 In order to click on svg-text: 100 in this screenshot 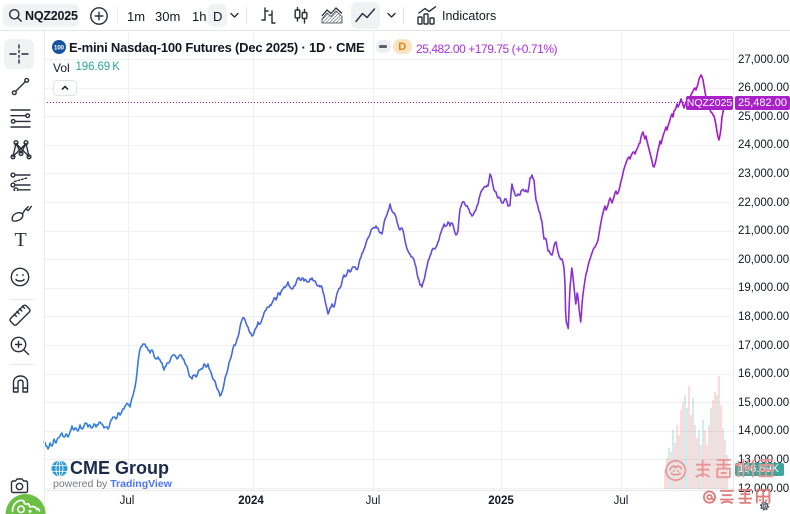, I will do `click(58, 48)`.